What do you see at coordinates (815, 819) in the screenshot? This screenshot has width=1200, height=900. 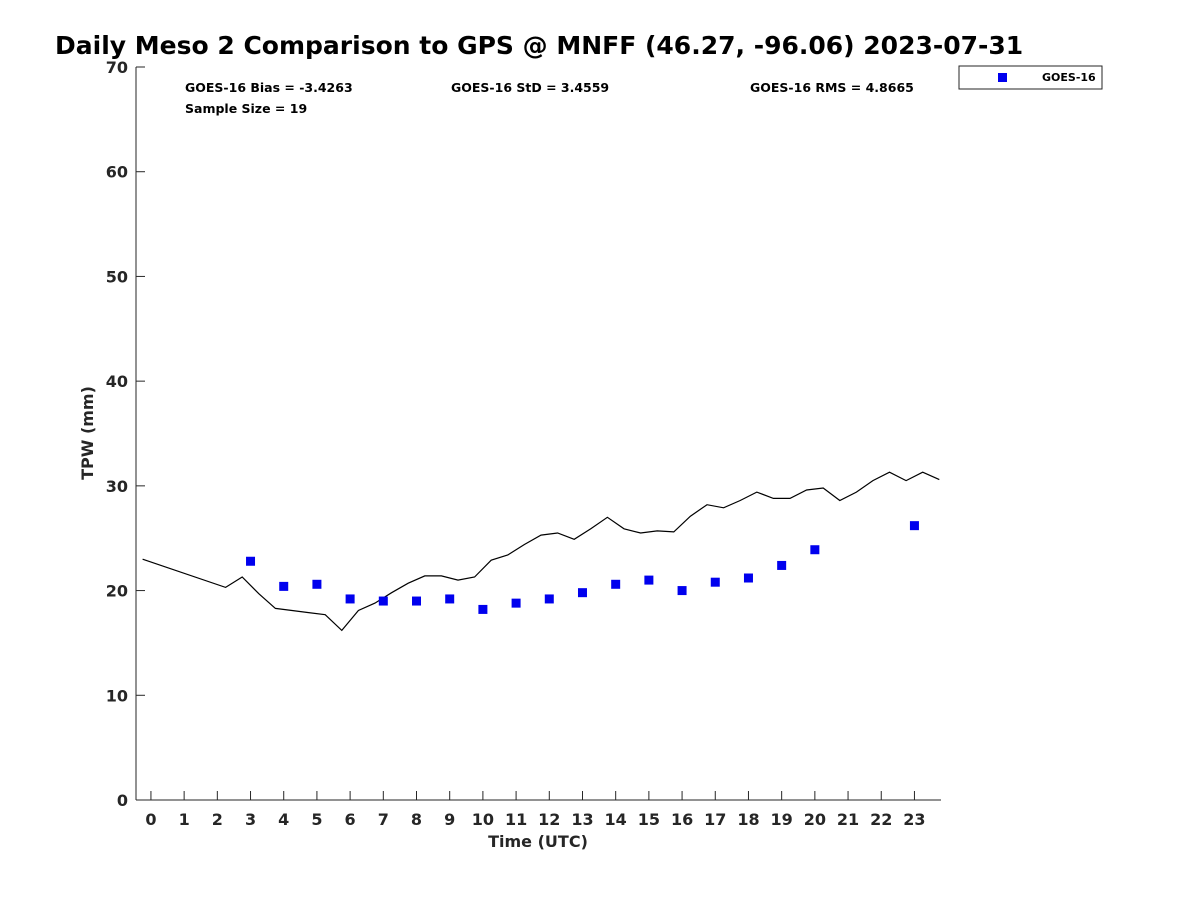 I see `x-tick-label: 20` at bounding box center [815, 819].